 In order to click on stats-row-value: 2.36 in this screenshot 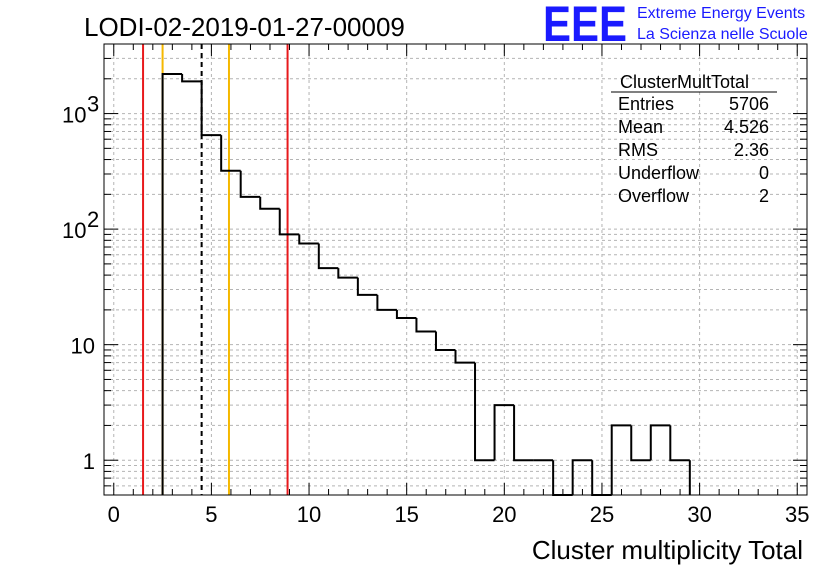, I will do `click(751, 150)`.